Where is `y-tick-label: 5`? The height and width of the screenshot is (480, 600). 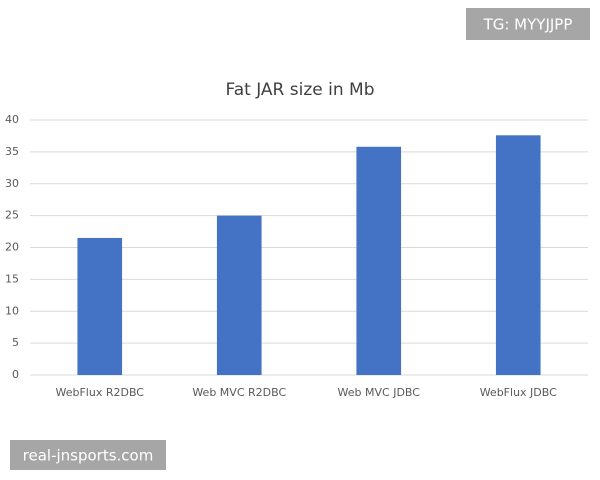
y-tick-label: 5 is located at coordinates (15, 342).